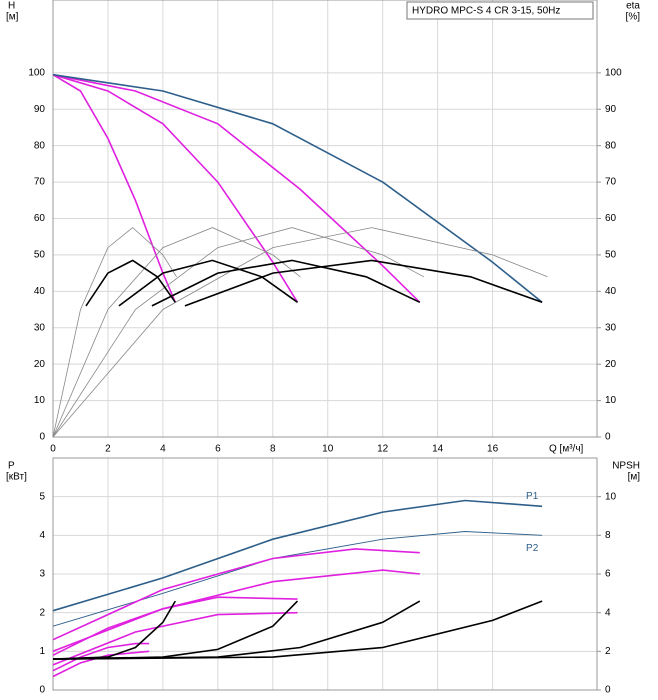  I want to click on y-tick-label: 30, so click(40, 327).